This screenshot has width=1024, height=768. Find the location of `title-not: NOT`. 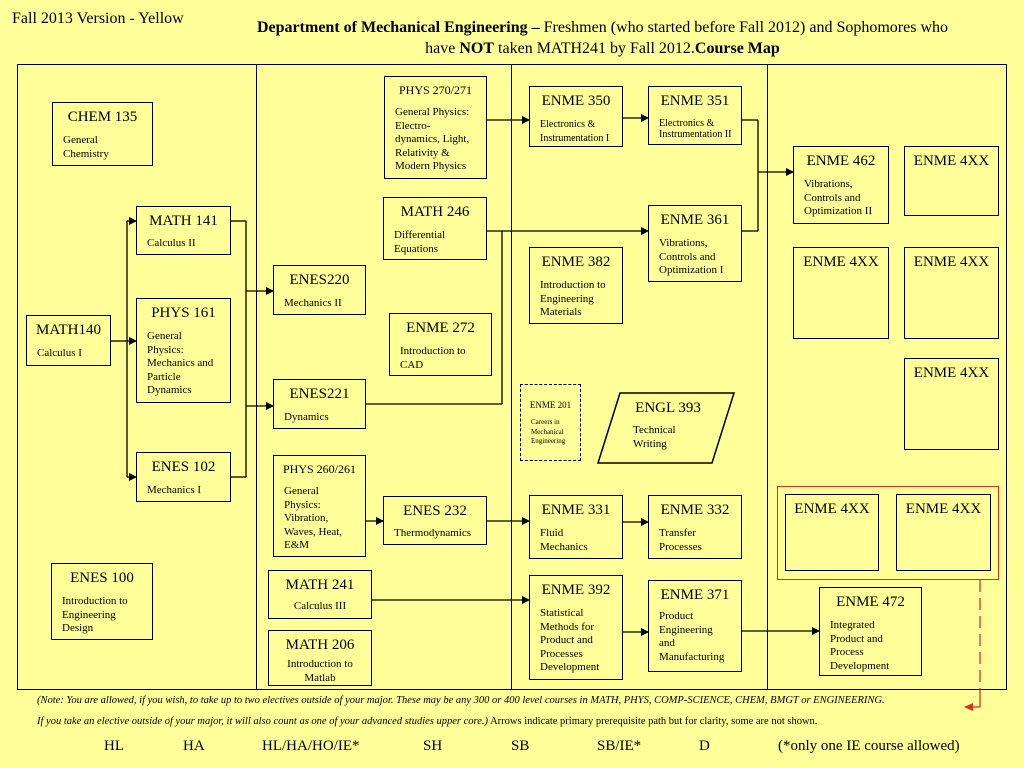

title-not: NOT is located at coordinates (477, 48).